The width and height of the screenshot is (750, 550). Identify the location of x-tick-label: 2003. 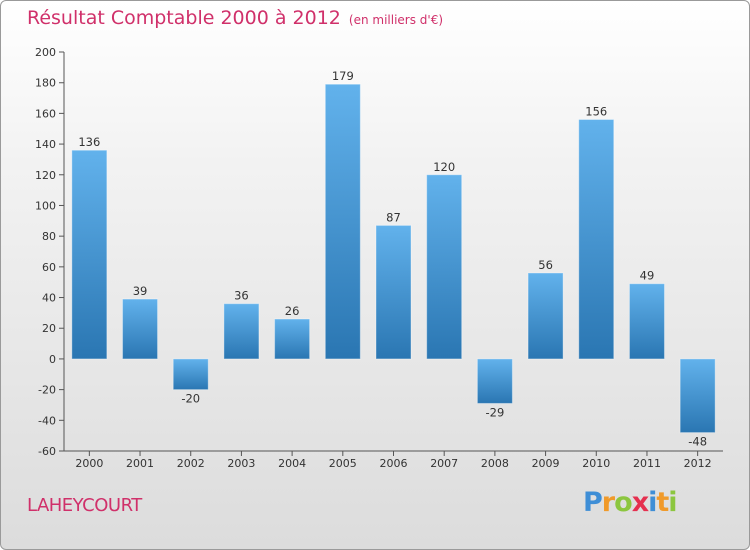
(241, 463).